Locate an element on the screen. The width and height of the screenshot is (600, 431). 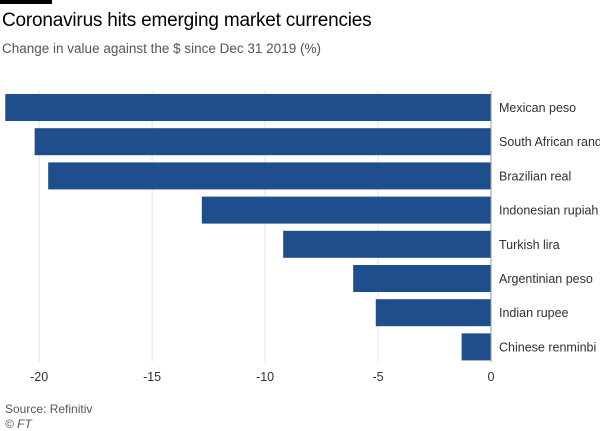
x-tick-label: -15 is located at coordinates (152, 377).